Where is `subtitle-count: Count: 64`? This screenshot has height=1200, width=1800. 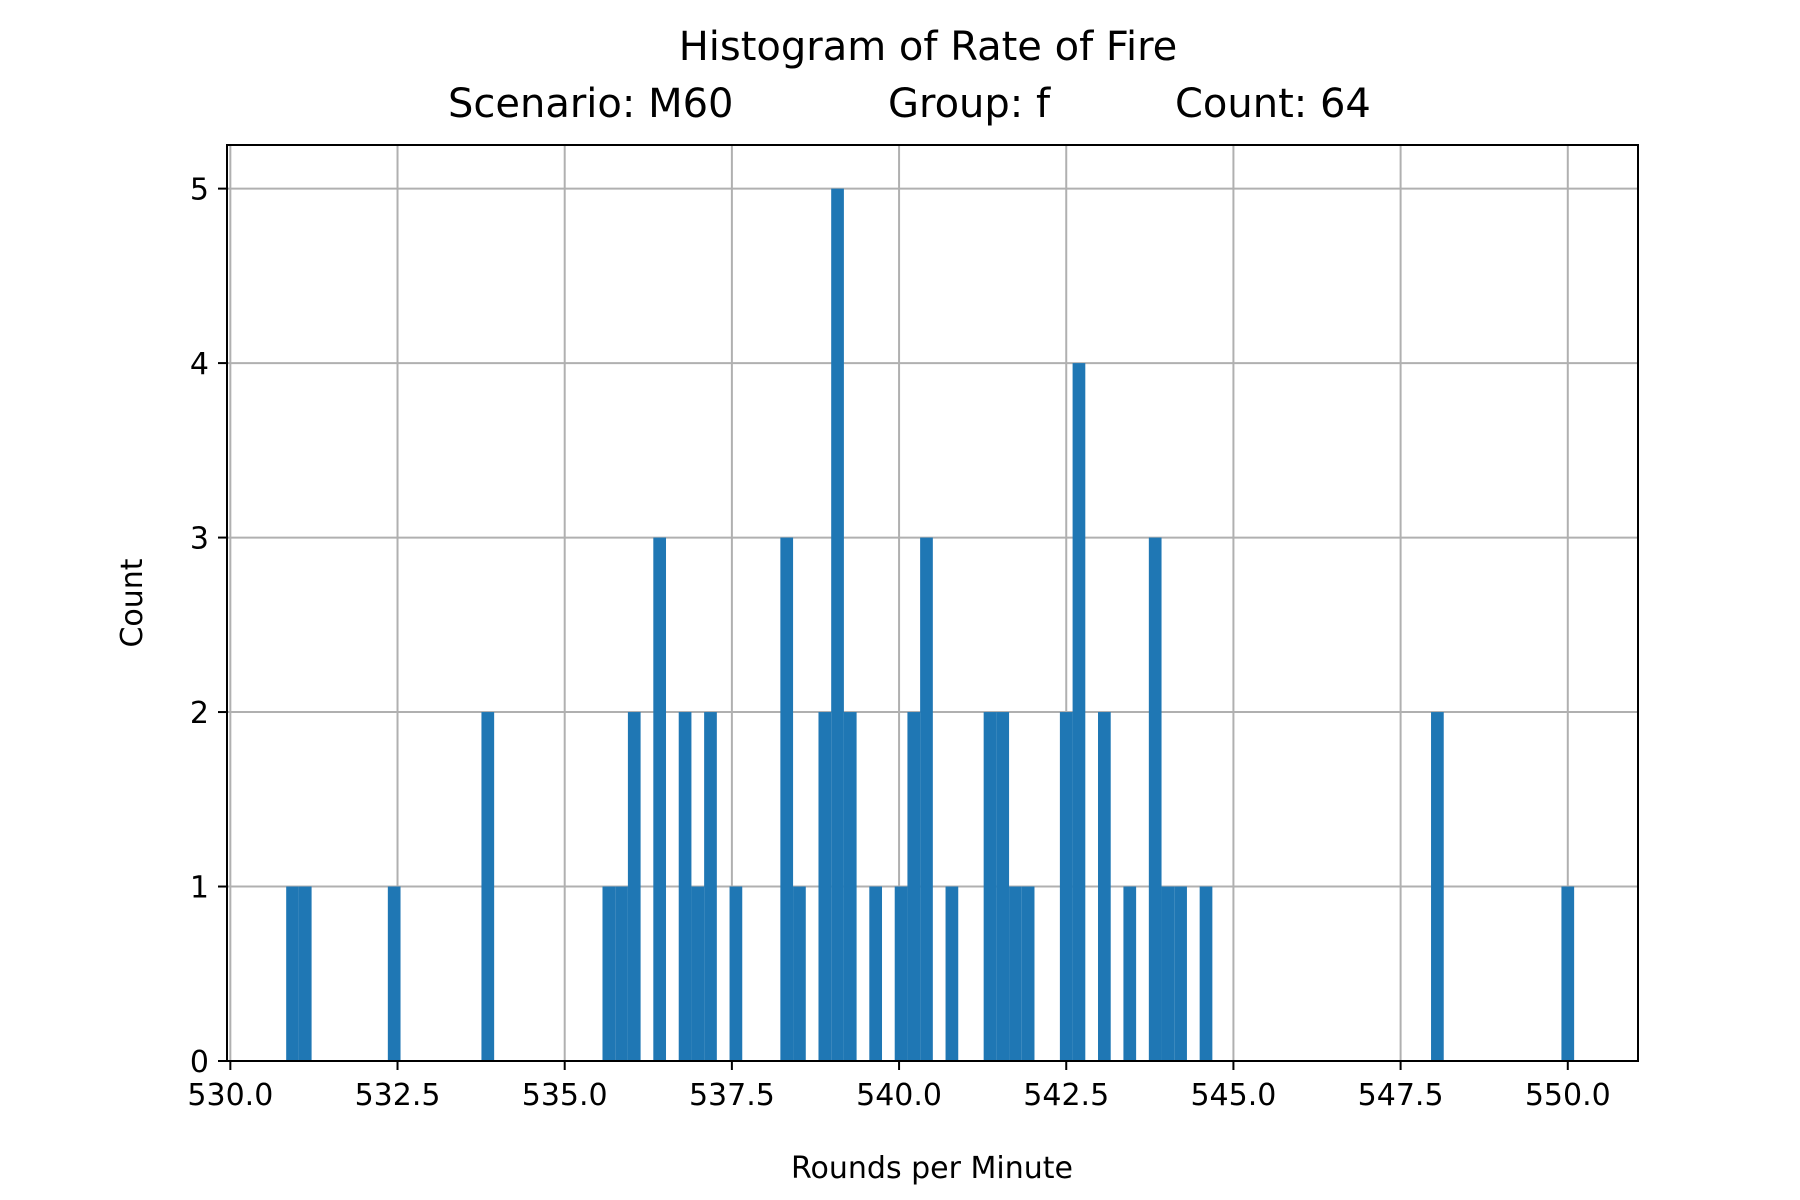 subtitle-count: Count: 64 is located at coordinates (1273, 104).